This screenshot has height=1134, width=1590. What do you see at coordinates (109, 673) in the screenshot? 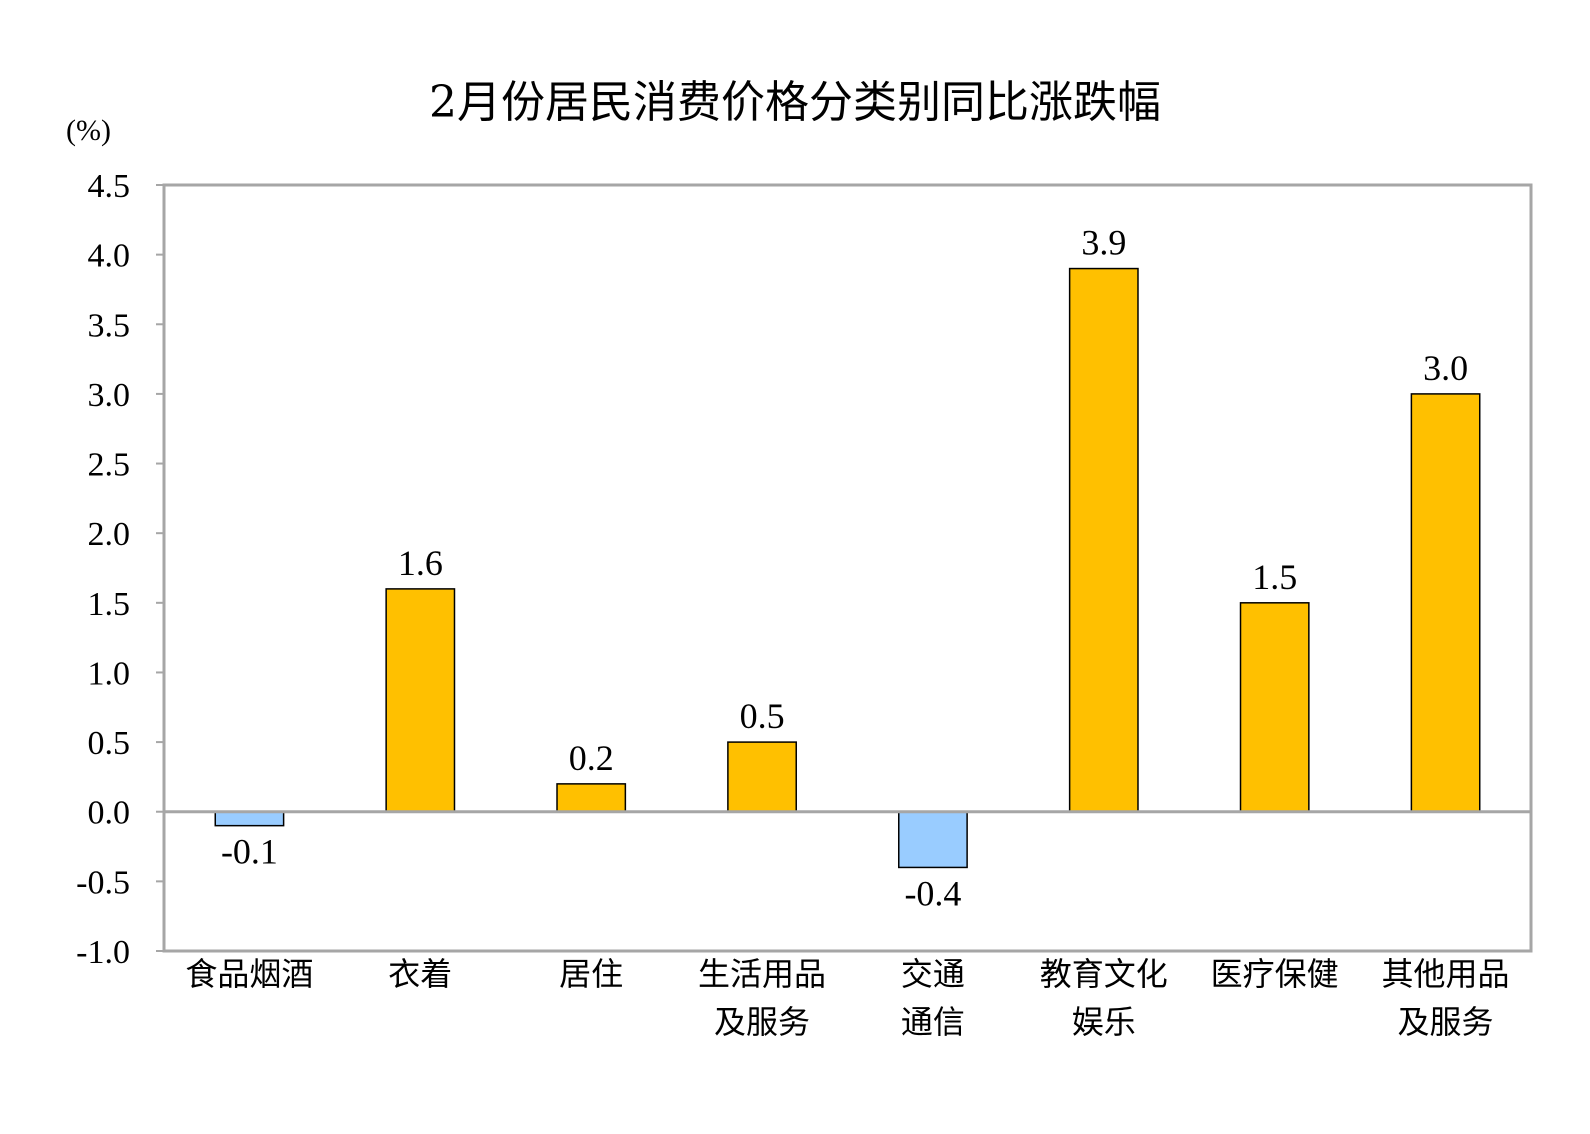
I see `y-tick-label: 1.0` at bounding box center [109, 673].